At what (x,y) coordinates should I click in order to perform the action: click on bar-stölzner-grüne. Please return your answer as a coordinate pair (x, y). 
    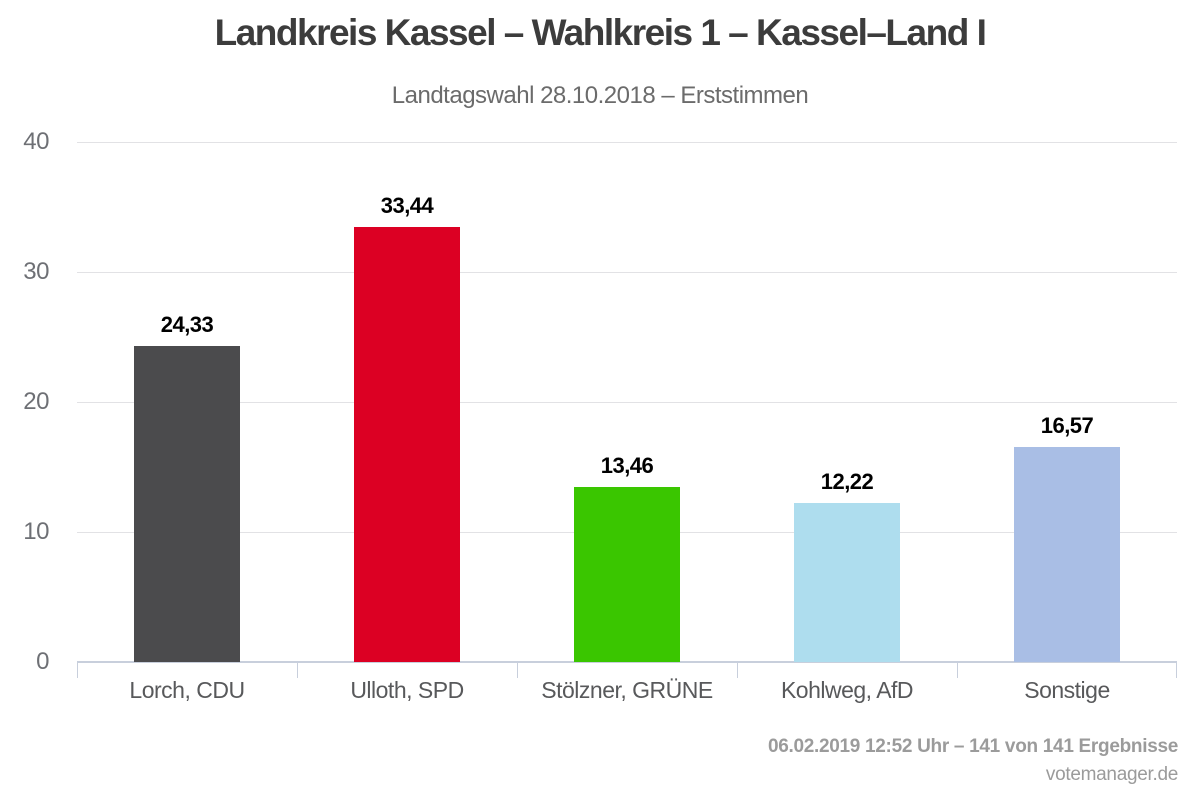
    Looking at the image, I should click on (627, 574).